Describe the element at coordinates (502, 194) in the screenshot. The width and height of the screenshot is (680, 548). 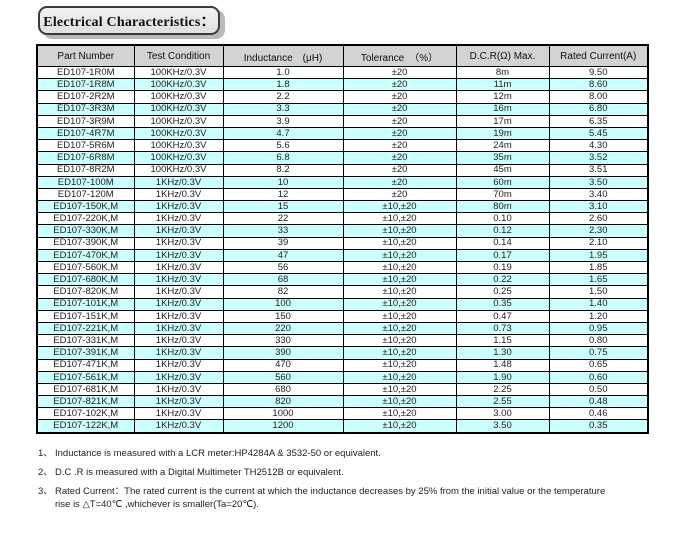
I see `table-cell: 70m` at that location.